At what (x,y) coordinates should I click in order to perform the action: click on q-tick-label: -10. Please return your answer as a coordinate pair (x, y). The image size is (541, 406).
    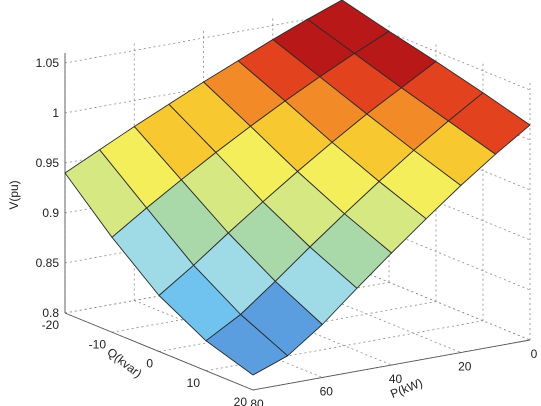
    Looking at the image, I should click on (98, 344).